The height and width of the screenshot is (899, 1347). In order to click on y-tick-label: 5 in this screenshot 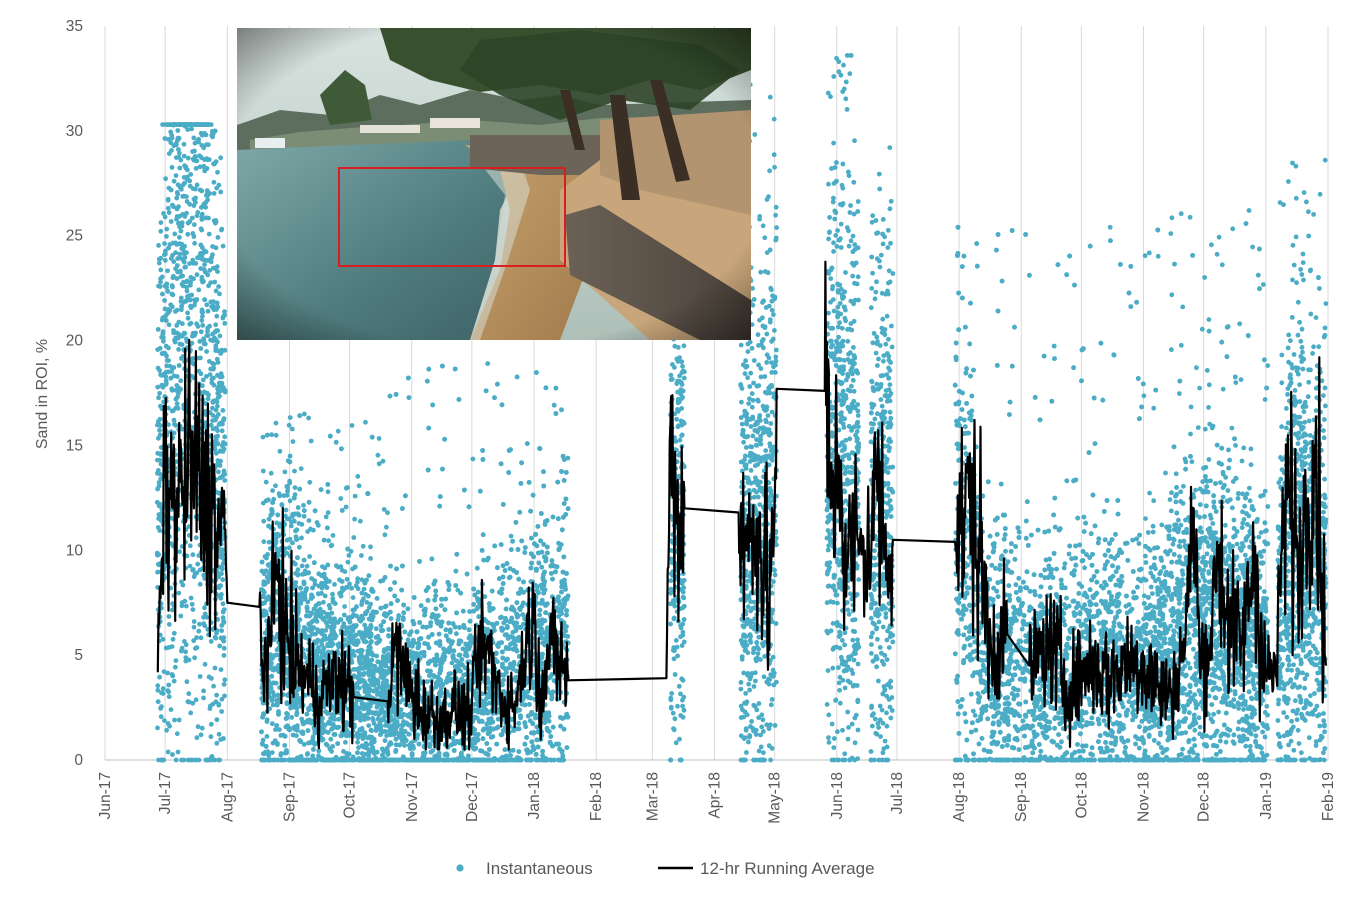, I will do `click(78, 655)`.